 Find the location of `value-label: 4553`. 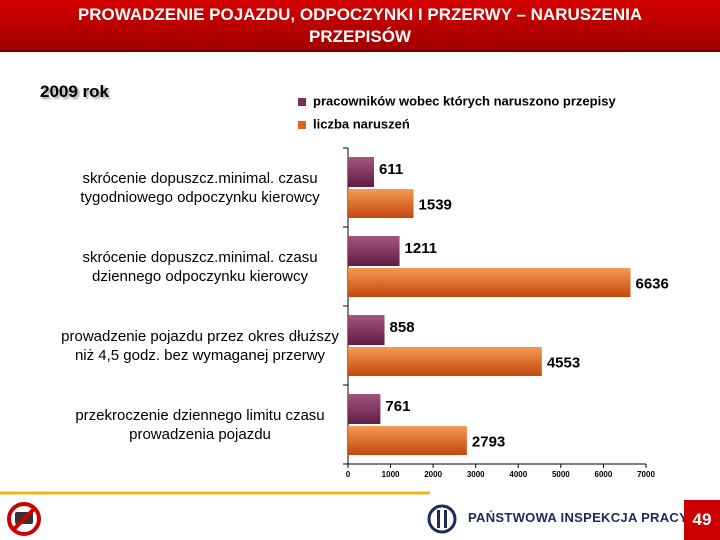

value-label: 4553 is located at coordinates (563, 362).